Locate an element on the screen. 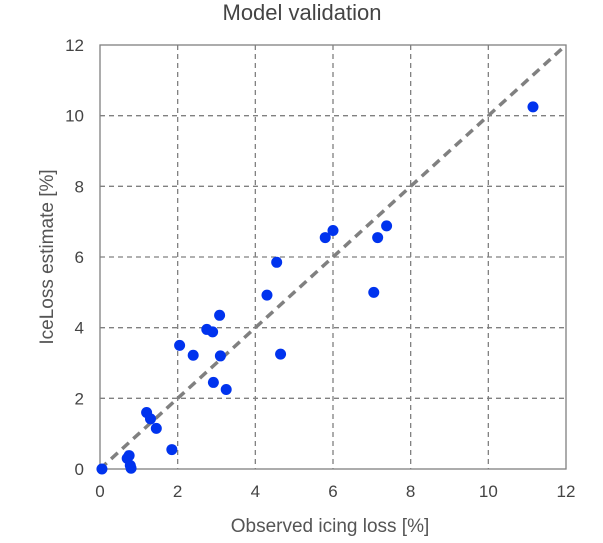  x-axis-title: Observed icing loss [%] is located at coordinates (330, 526).